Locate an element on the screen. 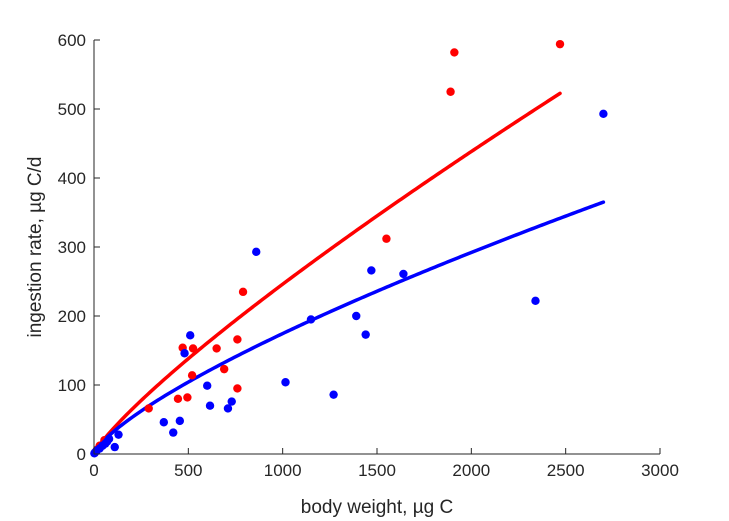 Image resolution: width=729 pixels, height=521 pixels. x-tick-label: 500 is located at coordinates (188, 470).